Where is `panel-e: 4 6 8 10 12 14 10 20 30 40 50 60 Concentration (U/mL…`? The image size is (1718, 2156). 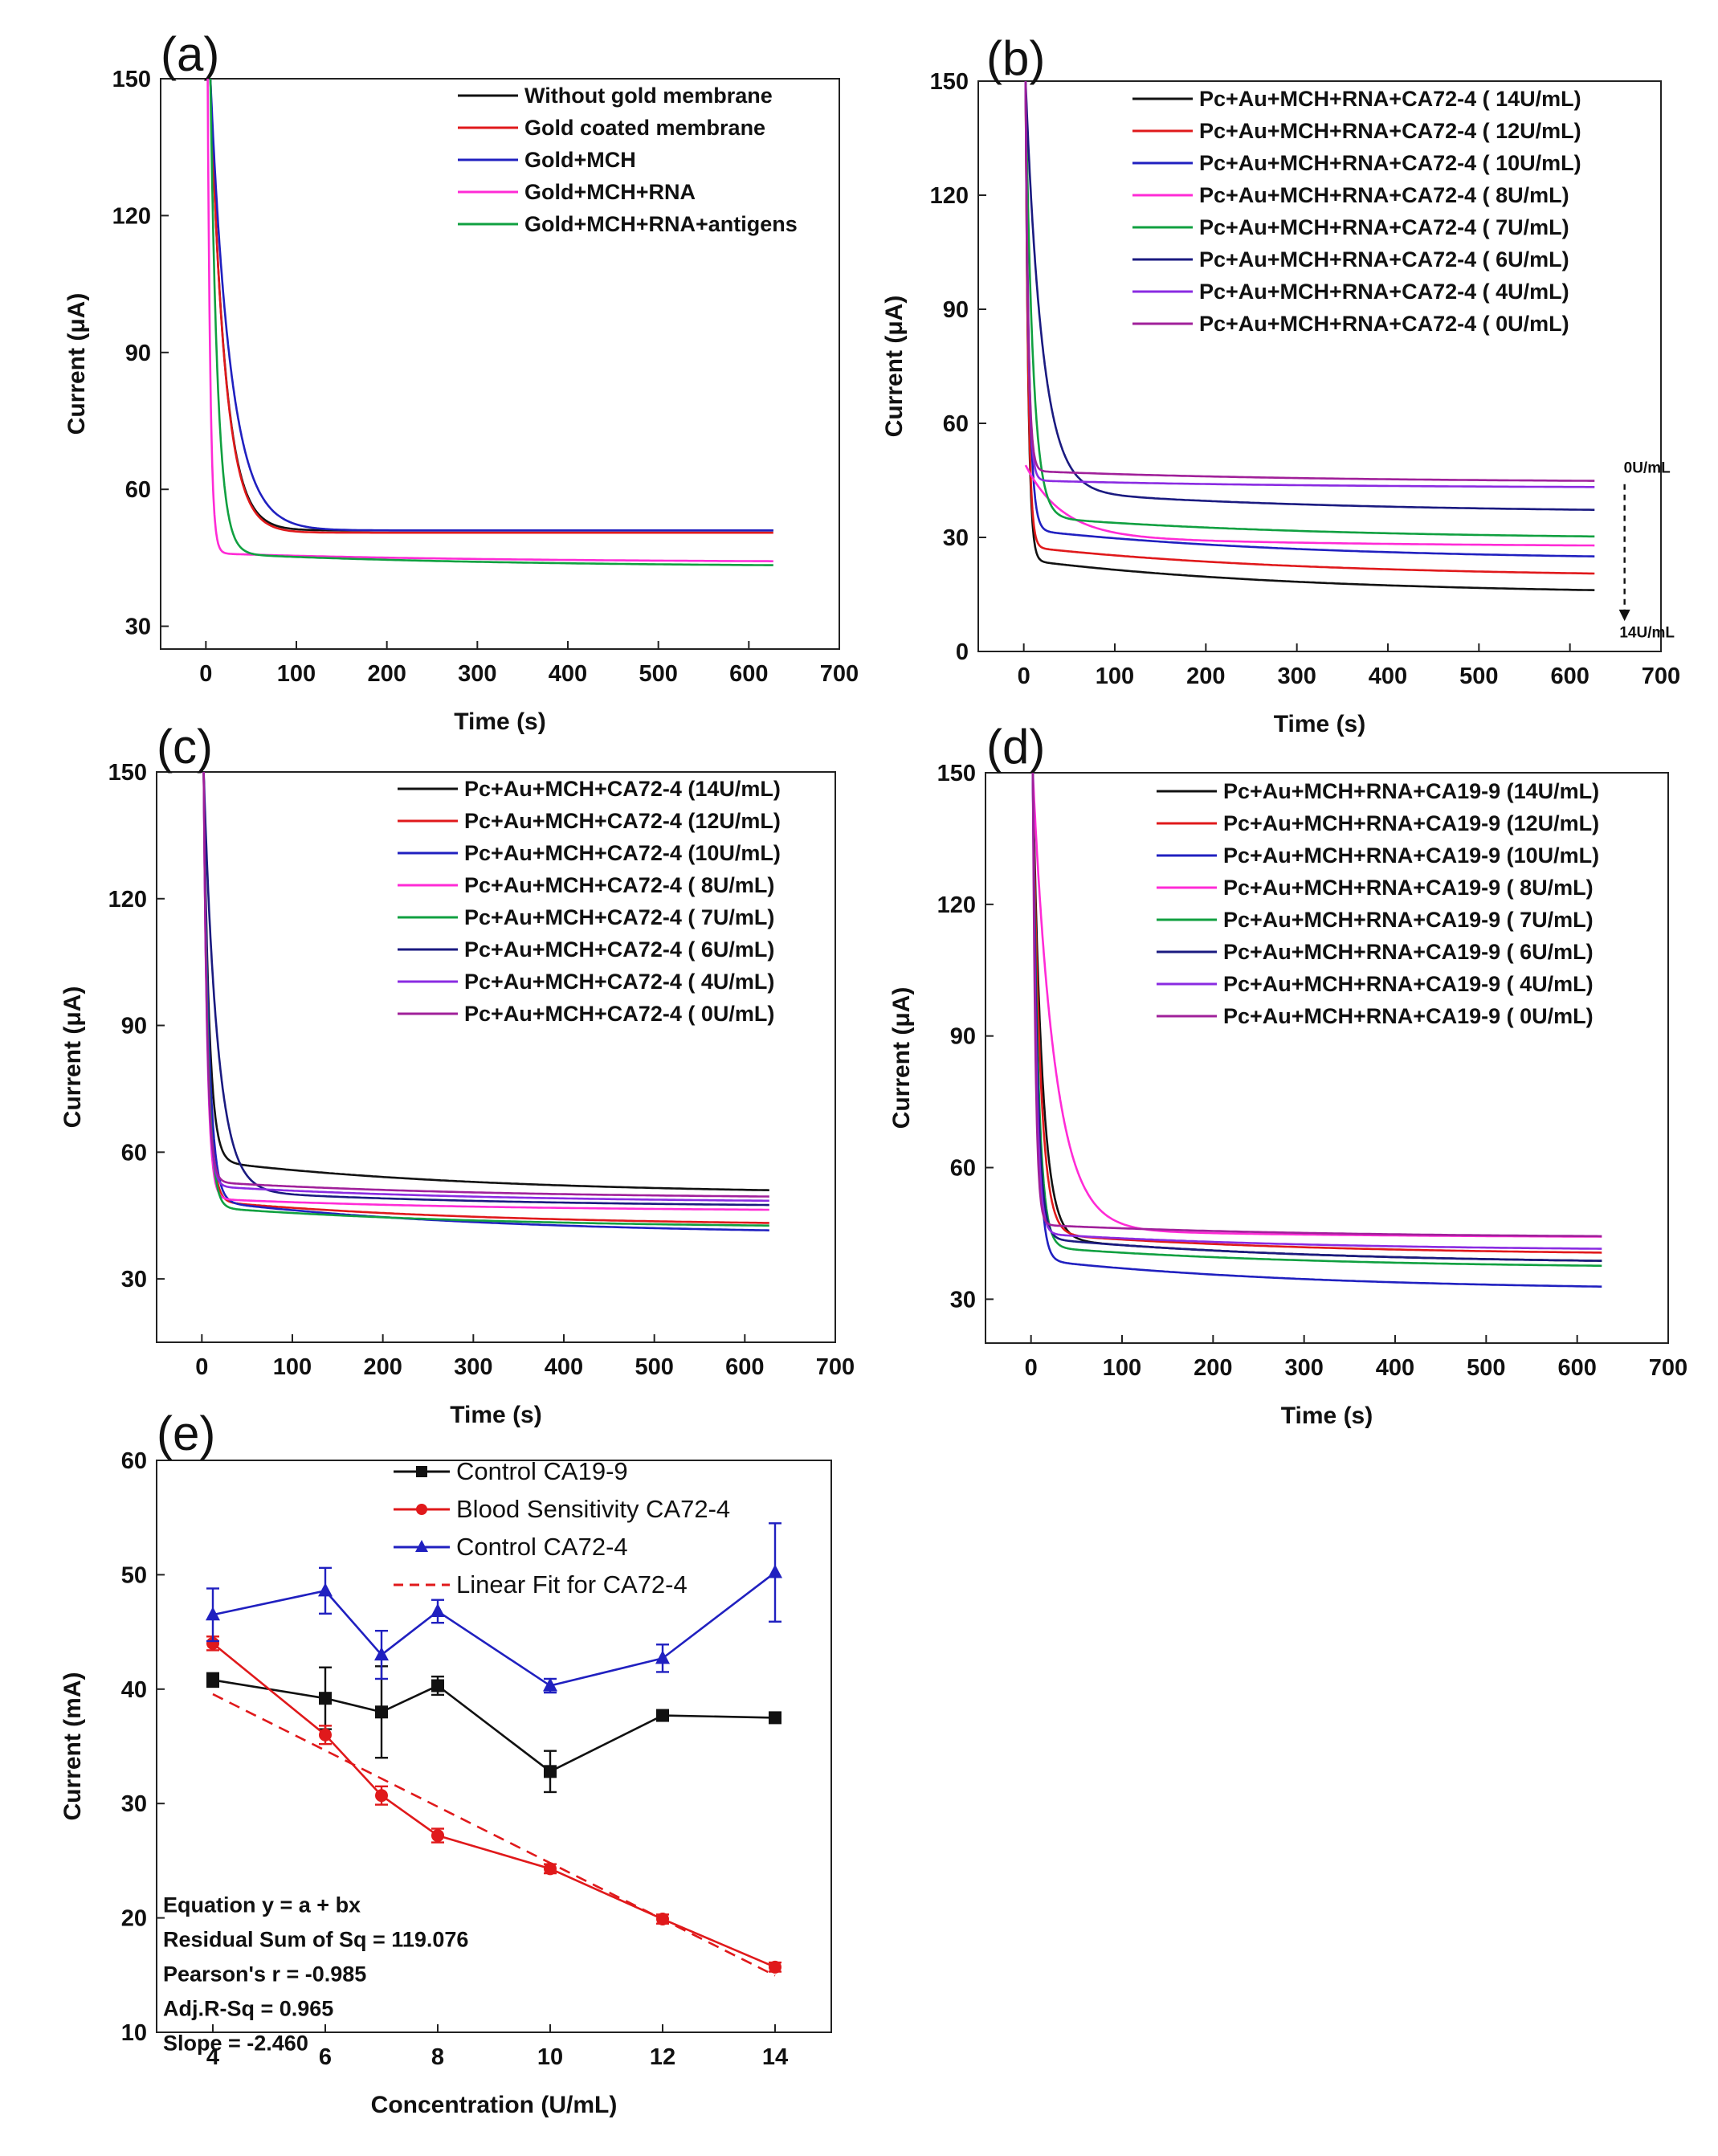
panel-e: 4 6 8 10 12 14 10 20 30 40 50 60 Concentration (U/mL… is located at coordinates (446, 1762).